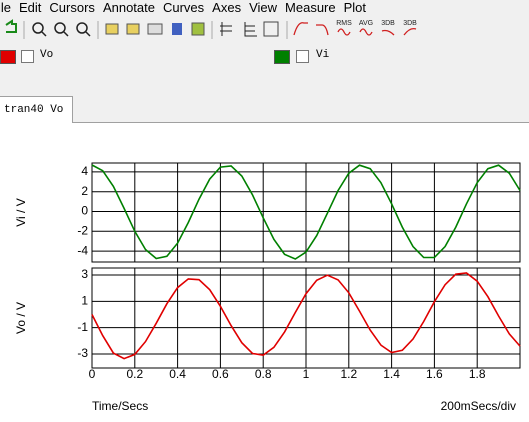  Describe the element at coordinates (72, 7) in the screenshot. I see `menu-item: Cursors` at that location.